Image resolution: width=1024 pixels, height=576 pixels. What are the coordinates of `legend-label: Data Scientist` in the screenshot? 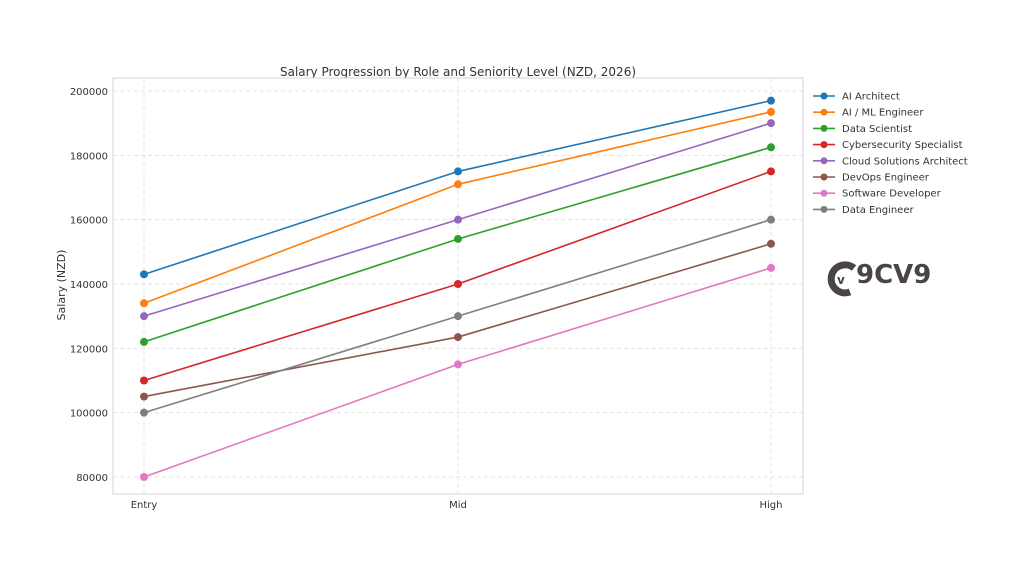 It's located at (877, 129).